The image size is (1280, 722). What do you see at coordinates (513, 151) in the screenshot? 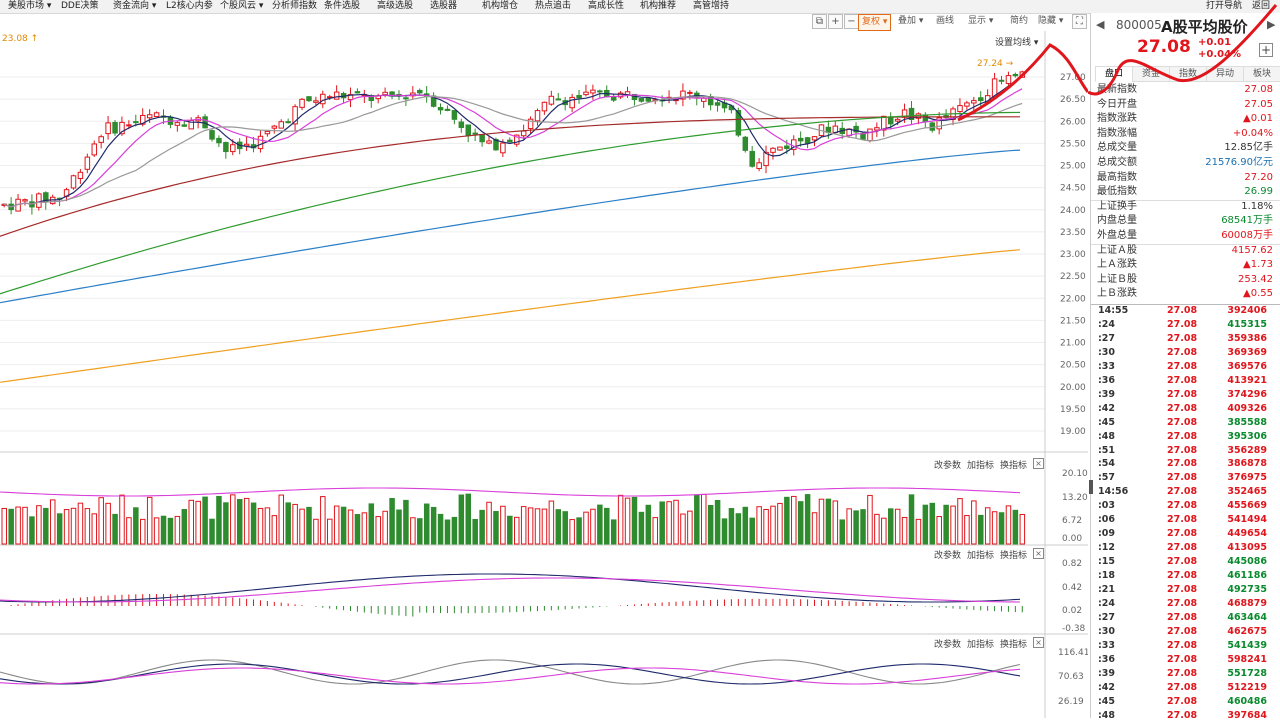
I see `ma20-line` at bounding box center [513, 151].